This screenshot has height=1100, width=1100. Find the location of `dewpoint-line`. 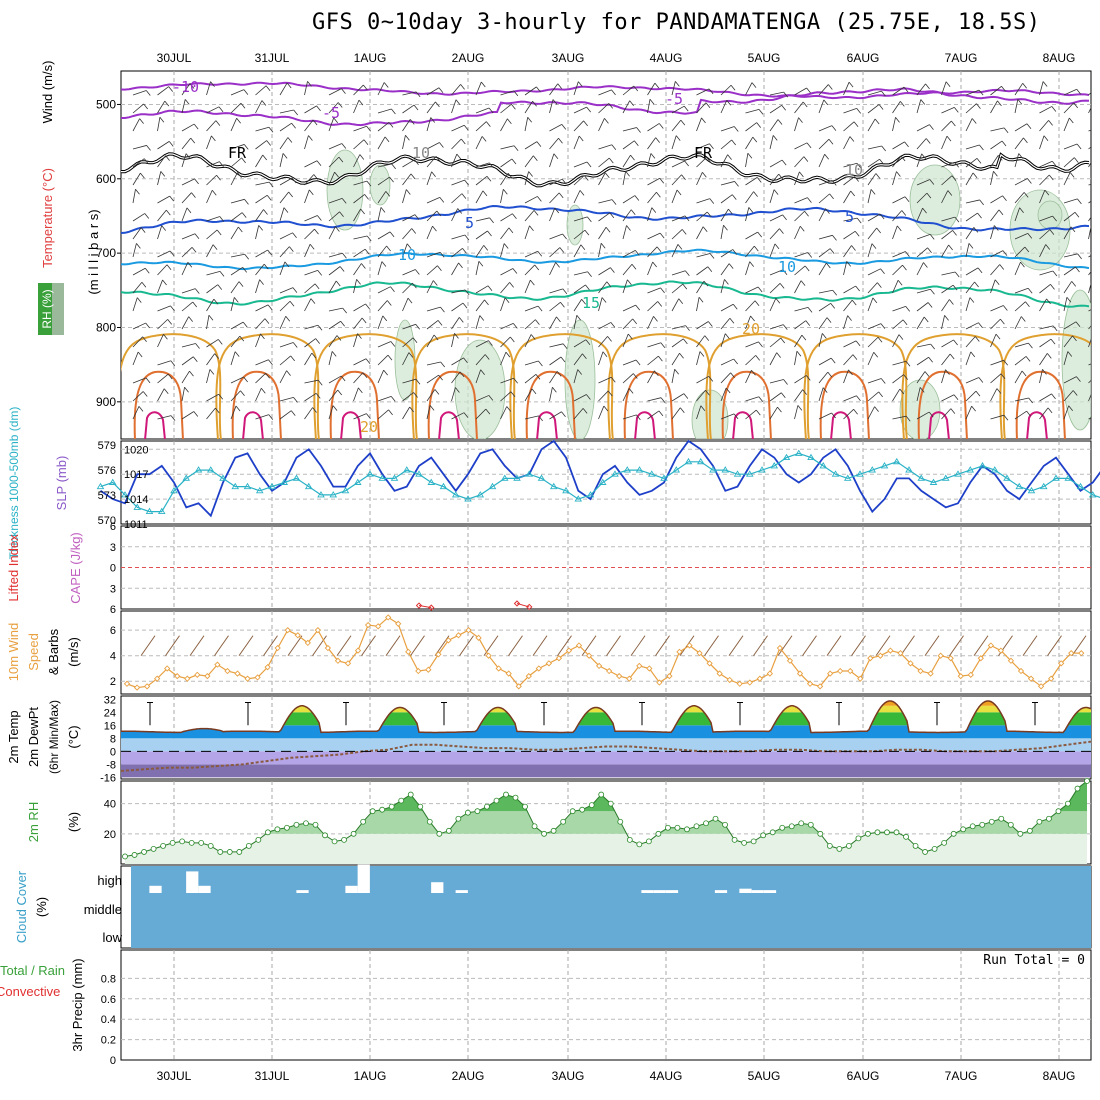

dewpoint-line is located at coordinates (606, 756).